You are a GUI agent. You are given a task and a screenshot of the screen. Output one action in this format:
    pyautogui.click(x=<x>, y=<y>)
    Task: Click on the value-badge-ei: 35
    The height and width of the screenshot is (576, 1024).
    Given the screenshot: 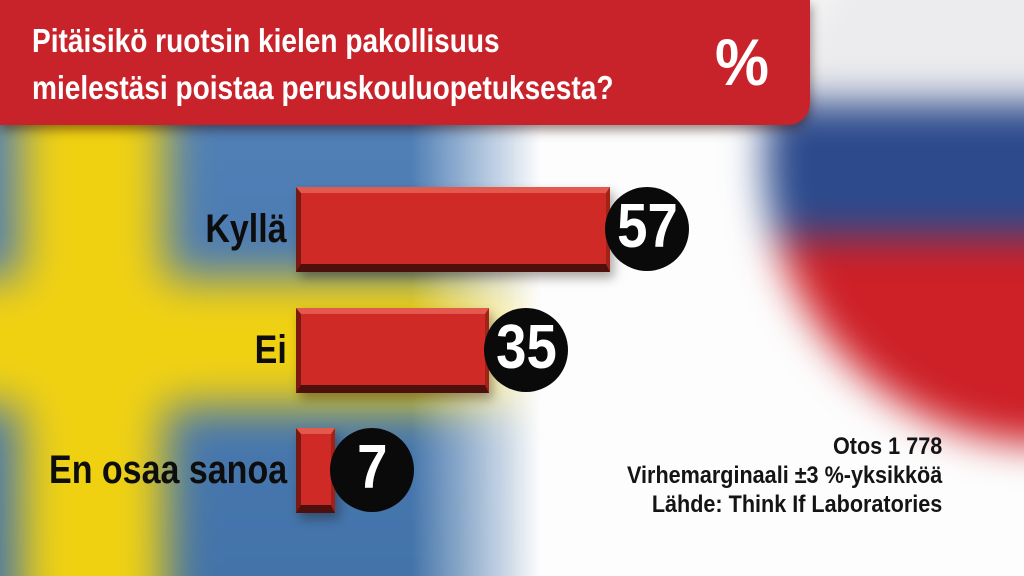 What is the action you would take?
    pyautogui.click(x=526, y=350)
    